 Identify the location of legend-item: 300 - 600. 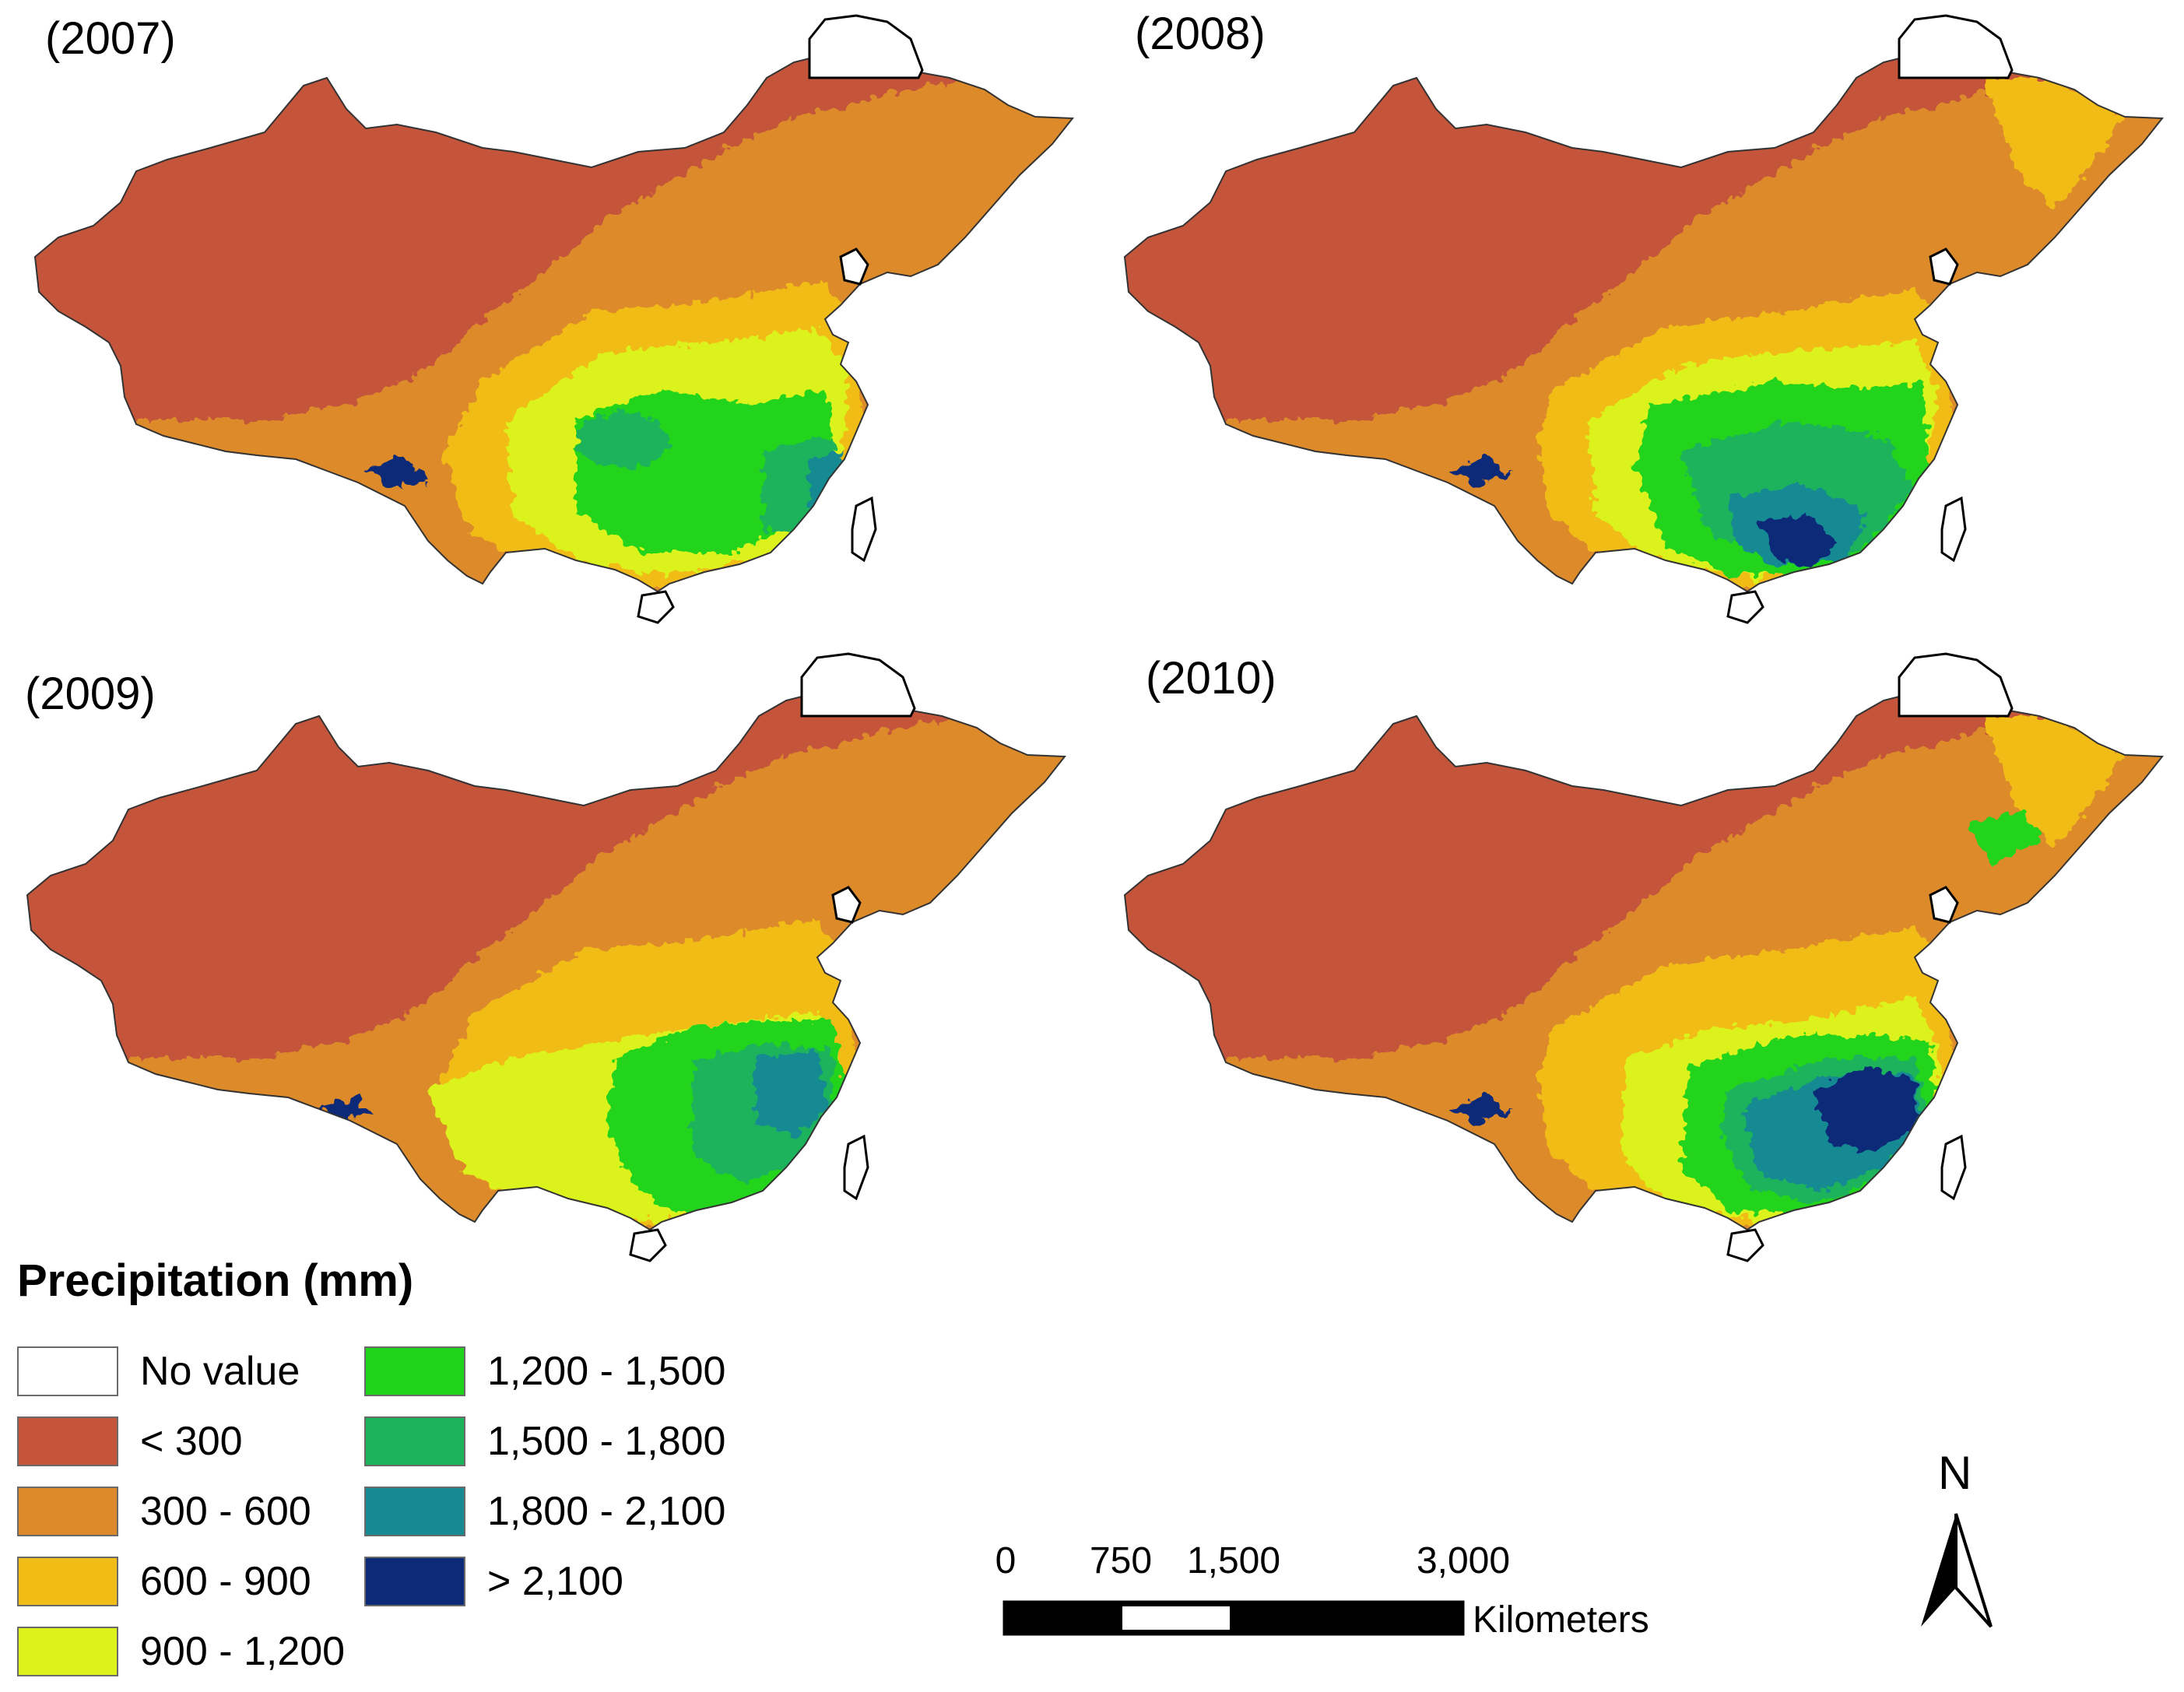
(164, 1512).